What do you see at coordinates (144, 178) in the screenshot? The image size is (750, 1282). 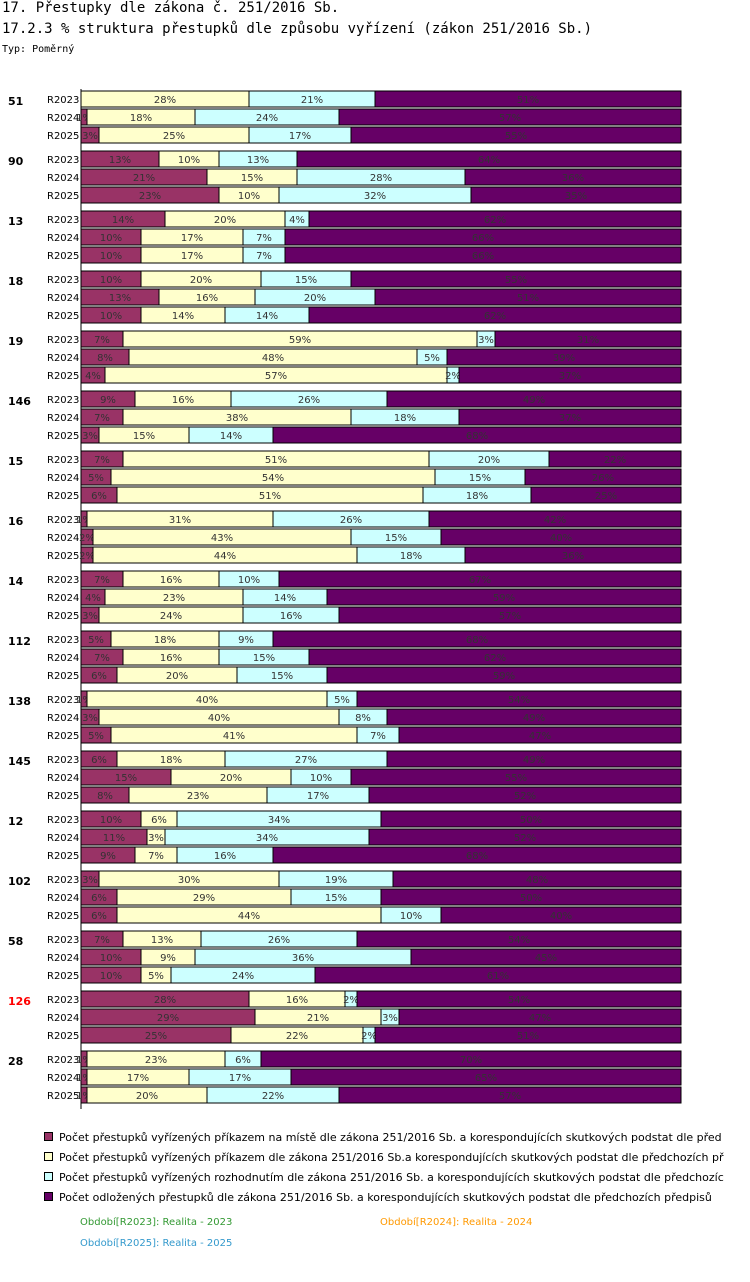 I see `data-label: 21%` at bounding box center [144, 178].